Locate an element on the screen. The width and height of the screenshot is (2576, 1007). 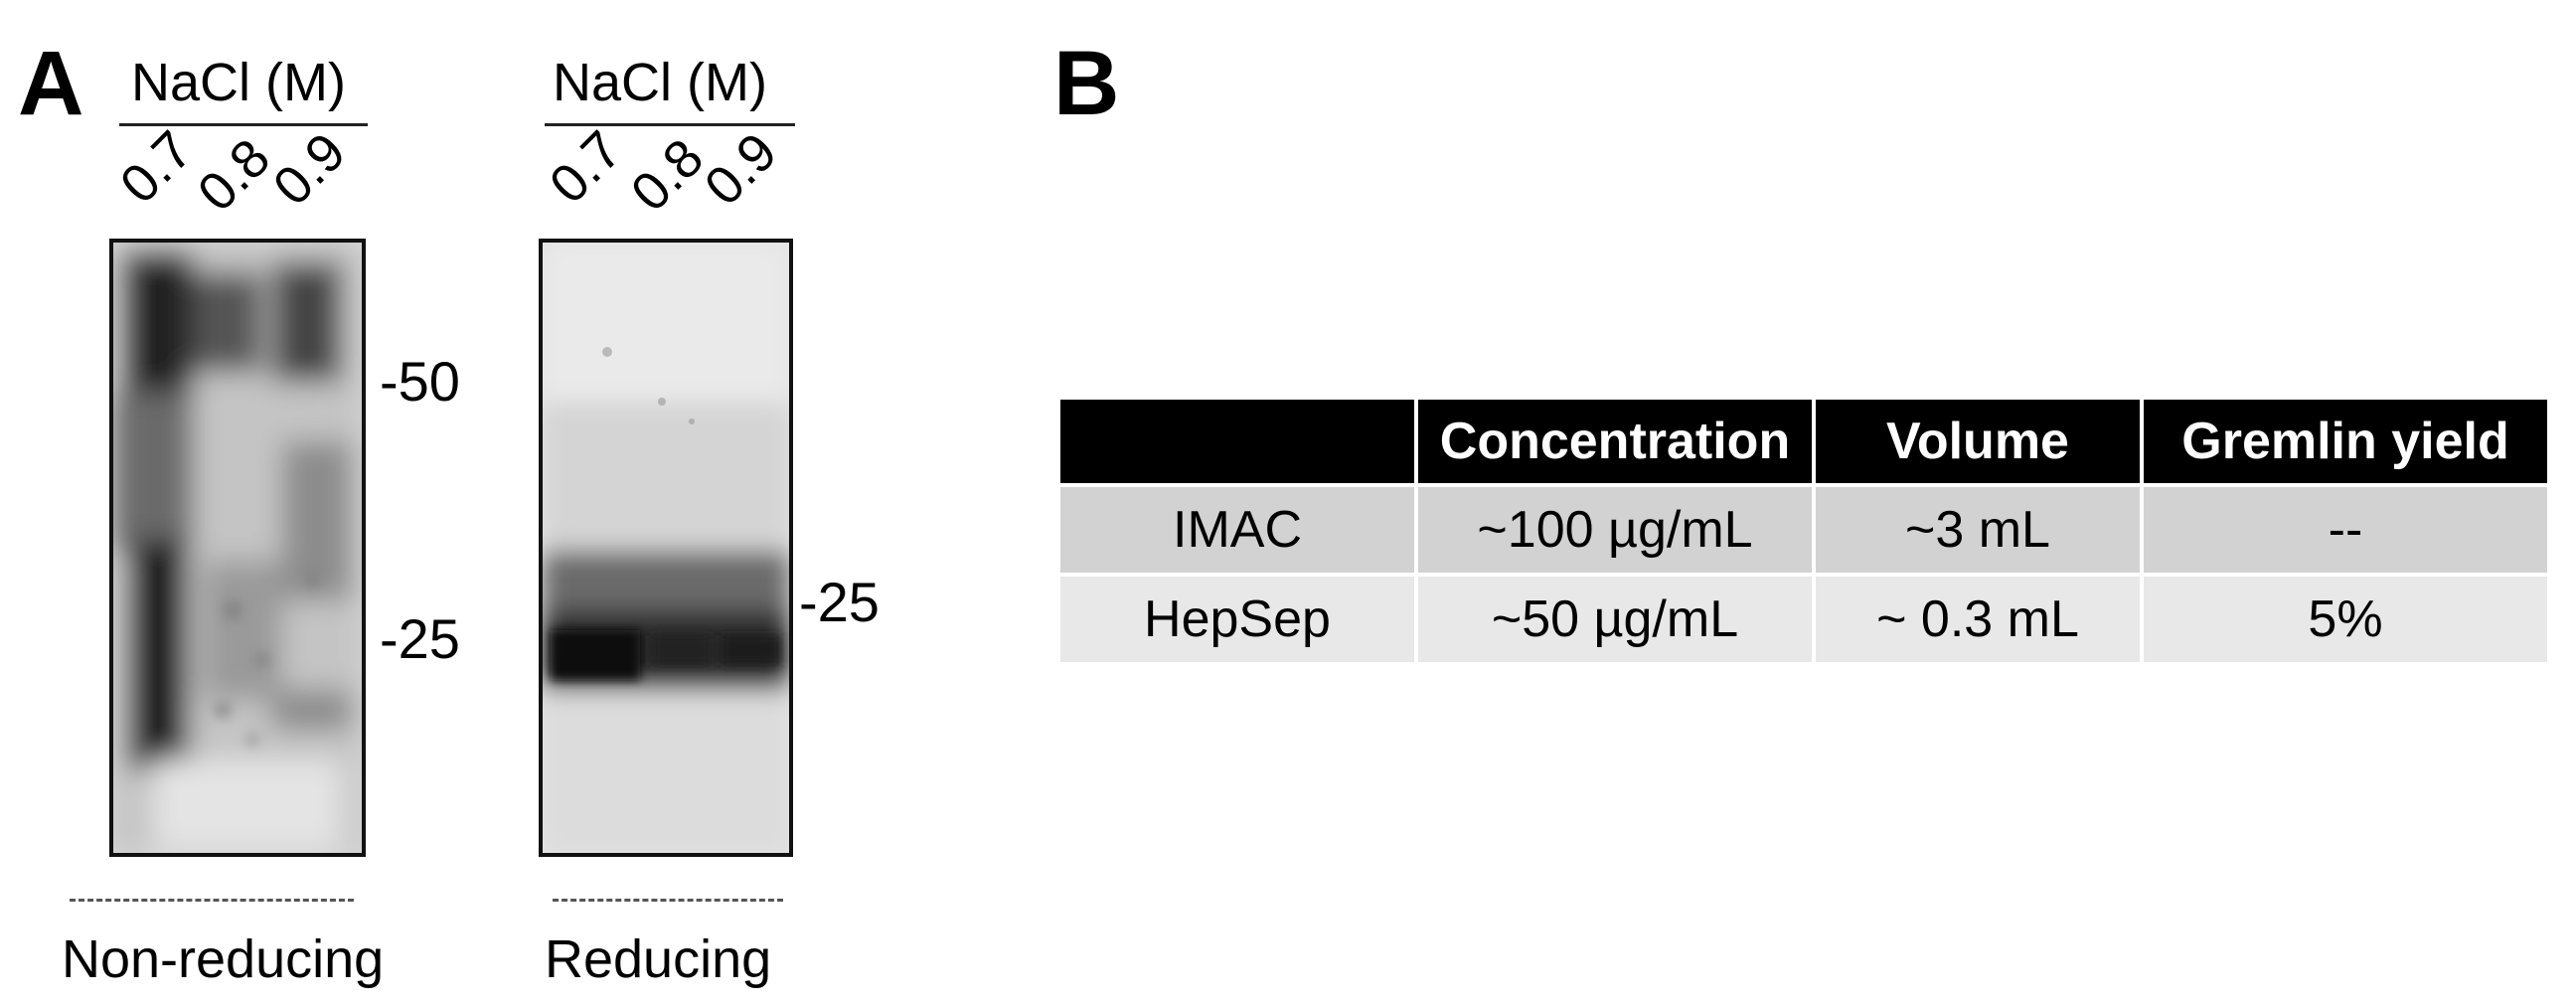
right-lane-label-3: 0.9 is located at coordinates (741, 169).